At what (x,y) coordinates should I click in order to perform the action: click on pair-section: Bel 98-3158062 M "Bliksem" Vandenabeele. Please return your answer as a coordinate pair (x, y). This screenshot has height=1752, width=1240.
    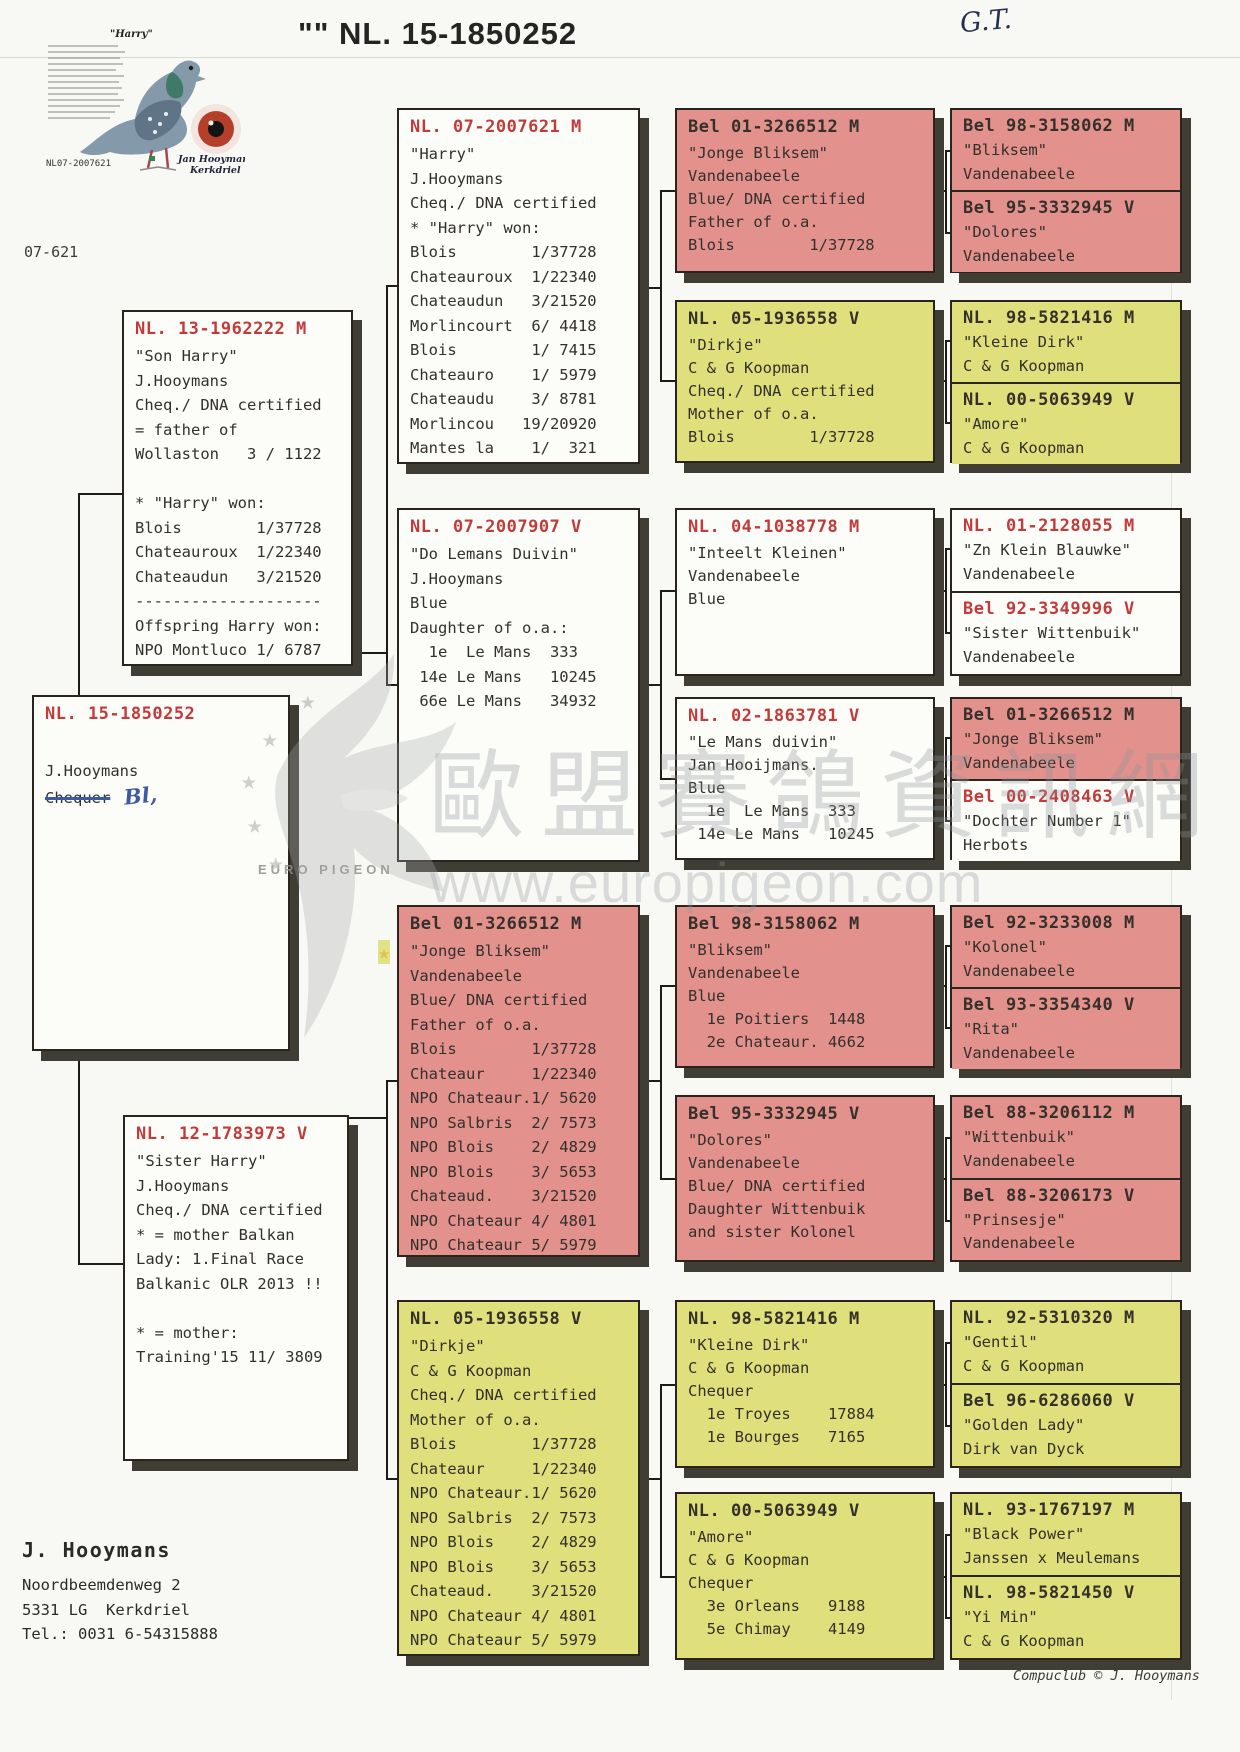
    Looking at the image, I should click on (1066, 150).